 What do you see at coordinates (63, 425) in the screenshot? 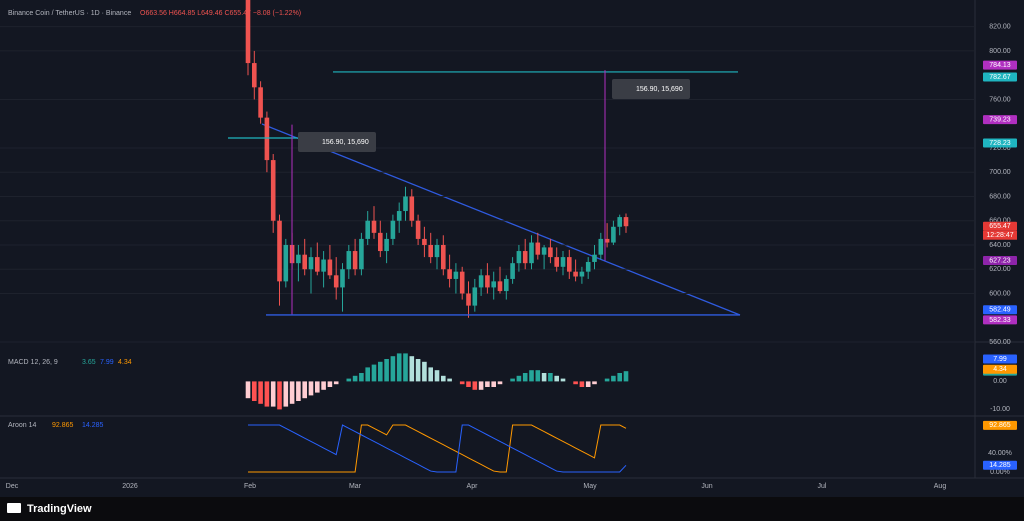
I see `indicator-value: 92.865` at bounding box center [63, 425].